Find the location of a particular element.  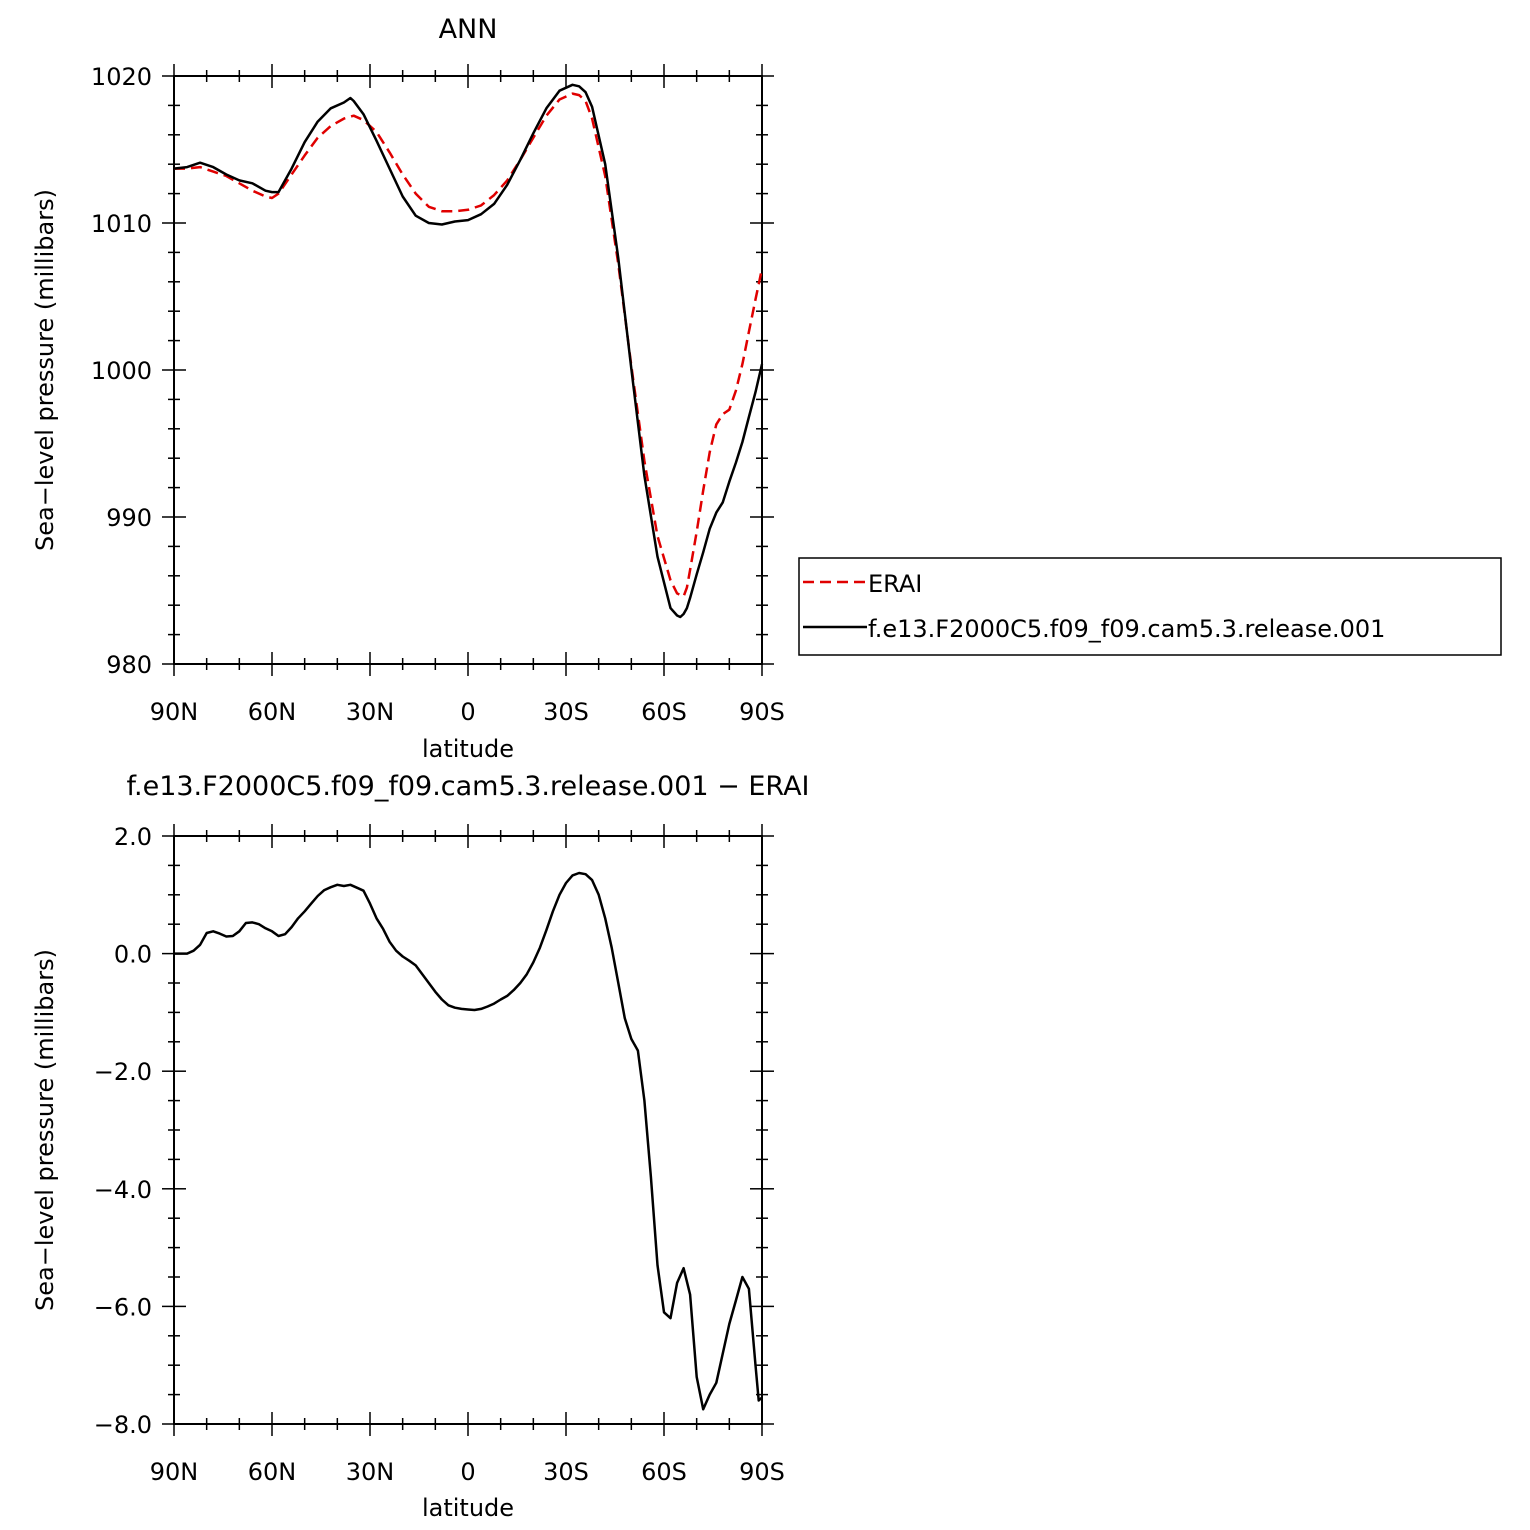

top-y-tick-label: 1010 is located at coordinates (121, 224).